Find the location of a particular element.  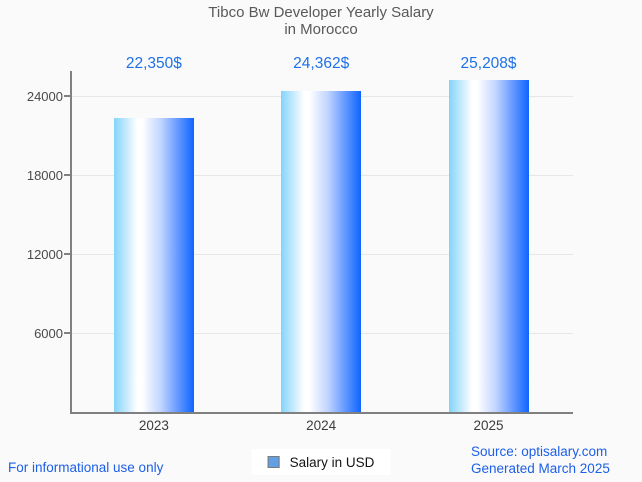

legend-marker-icon is located at coordinates (273, 462).